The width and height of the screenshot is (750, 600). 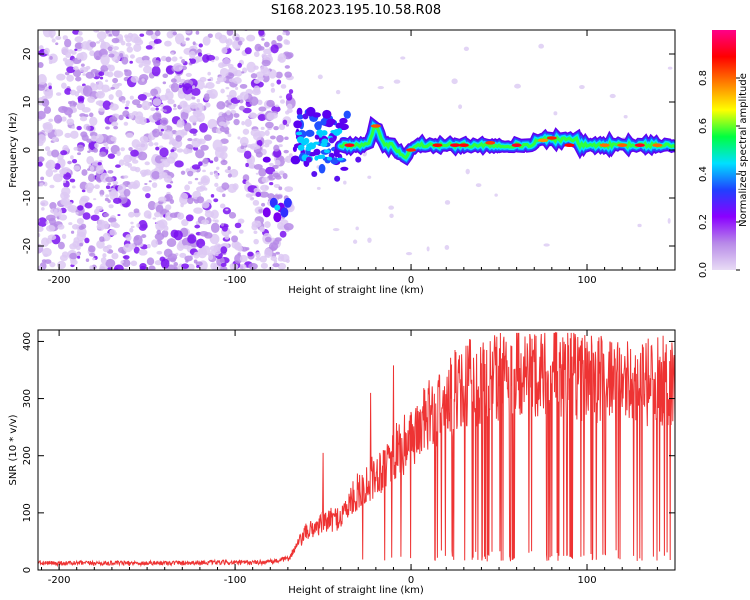 I want to click on colorbar-ticks: 0.0 0.2 0.4 0.6 0.8, so click(x=719, y=174).